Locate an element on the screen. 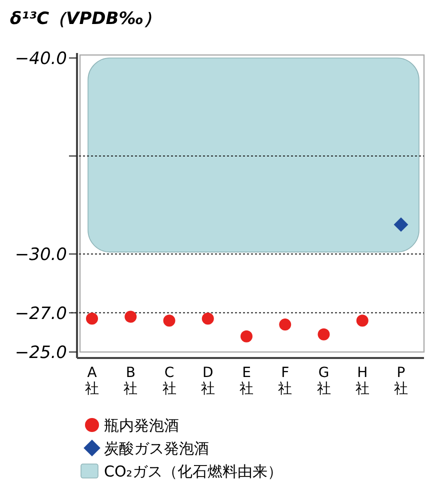 This screenshot has height=487, width=442. x-tick-label: P社 is located at coordinates (401, 381).